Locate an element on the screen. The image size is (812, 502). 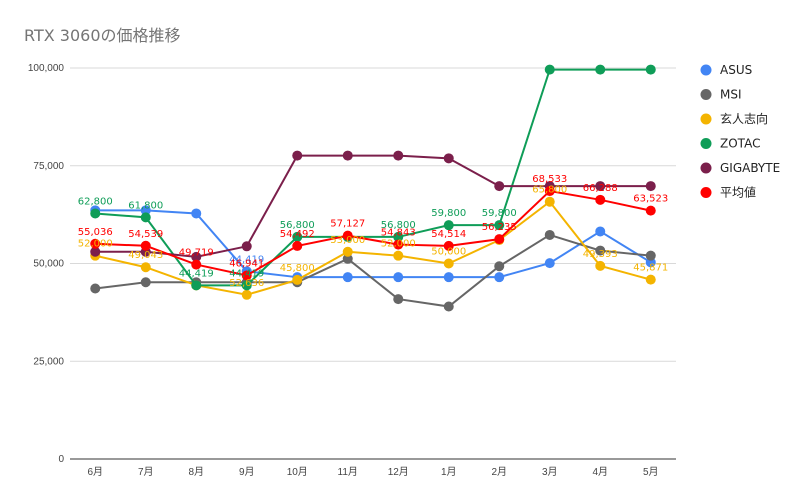
legend-label: 平均値 is located at coordinates (738, 192).